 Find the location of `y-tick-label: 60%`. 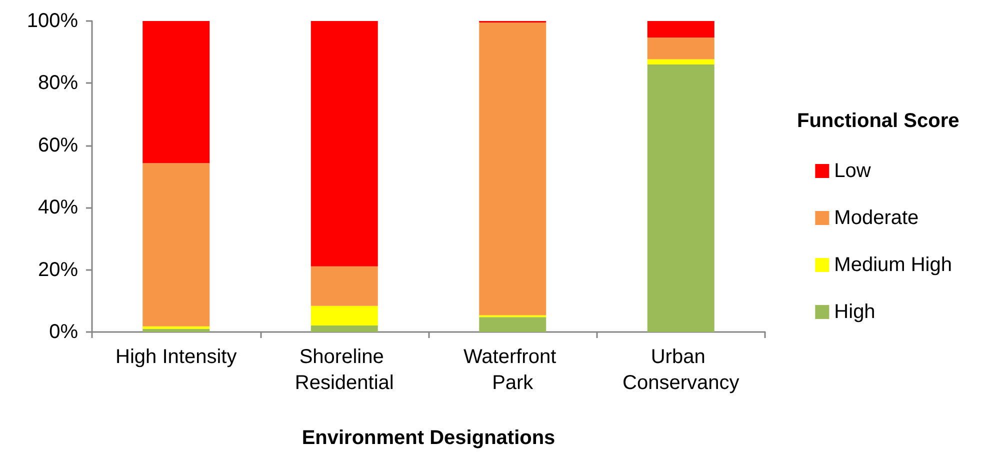

y-tick-label: 60% is located at coordinates (58, 145).